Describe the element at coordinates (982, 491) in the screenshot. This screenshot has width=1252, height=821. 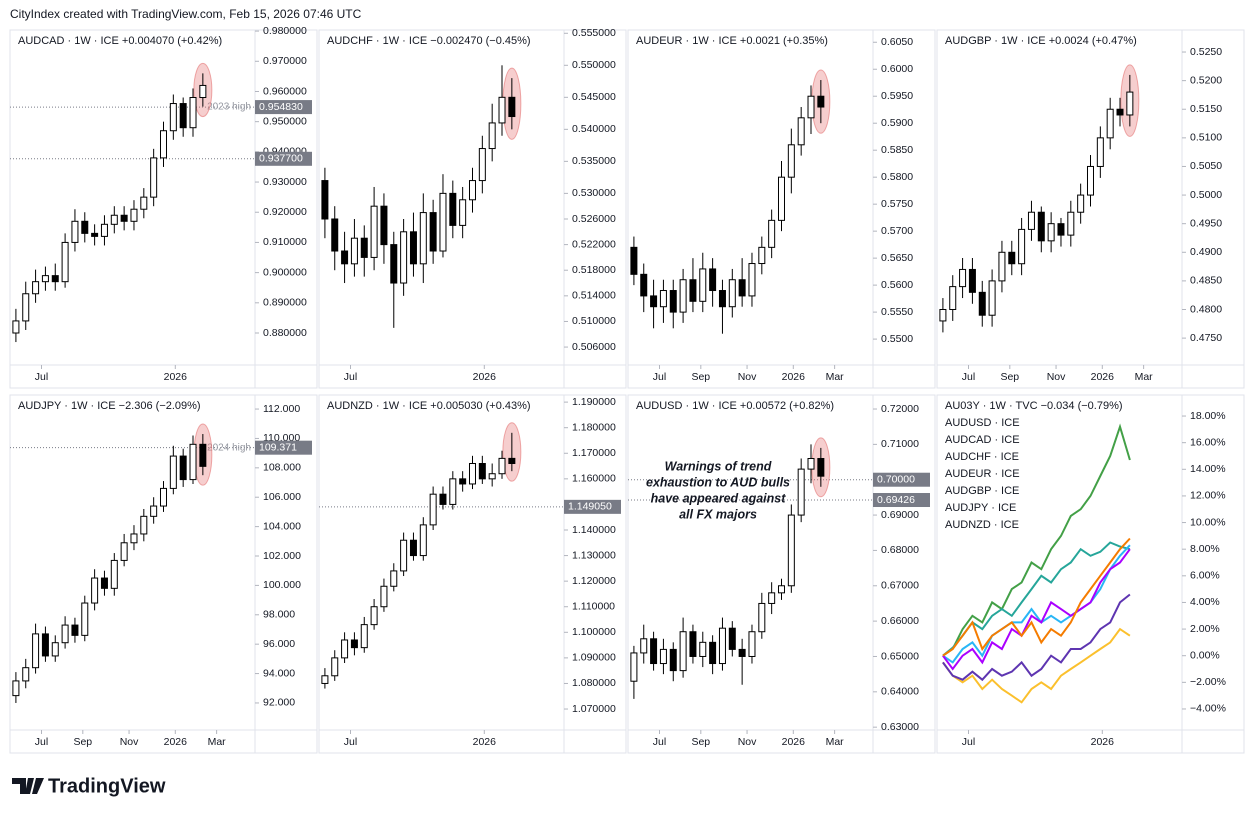
I see `legend-entry: AUDGBP · ICE` at that location.